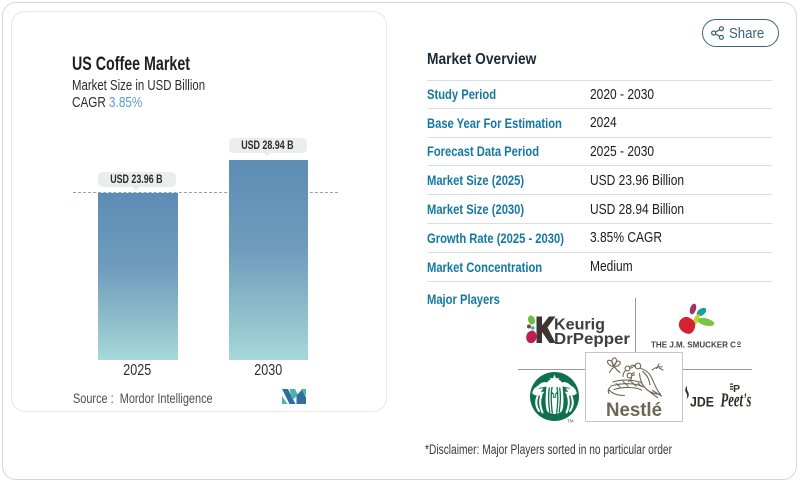  I want to click on svg-text: THE J.M. SMUCKER C, so click(693, 345).